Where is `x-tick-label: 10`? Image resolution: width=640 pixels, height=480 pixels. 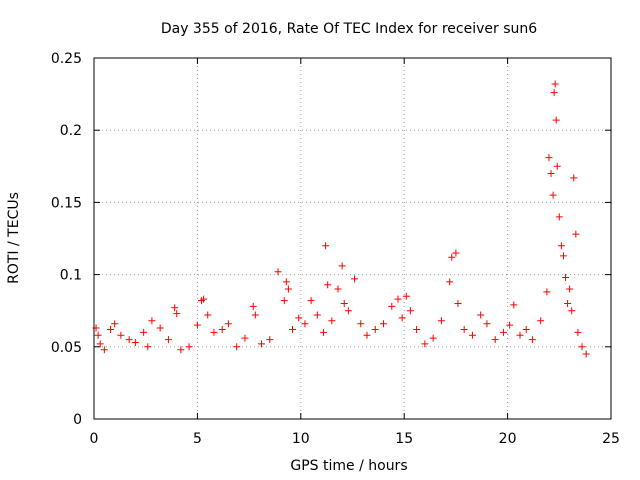
x-tick-label: 10 is located at coordinates (301, 439).